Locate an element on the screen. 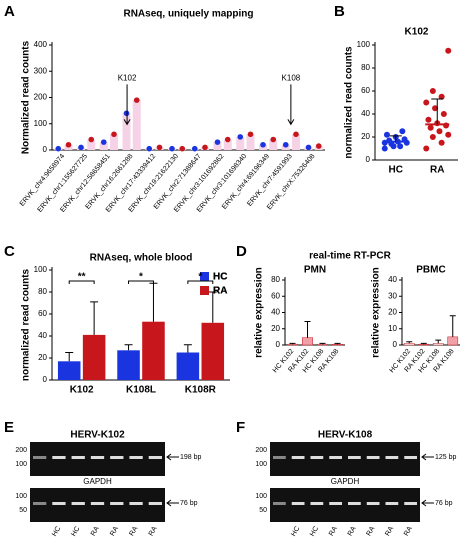 The height and width of the screenshot is (550, 469). legend-label: HC is located at coordinates (220, 277).